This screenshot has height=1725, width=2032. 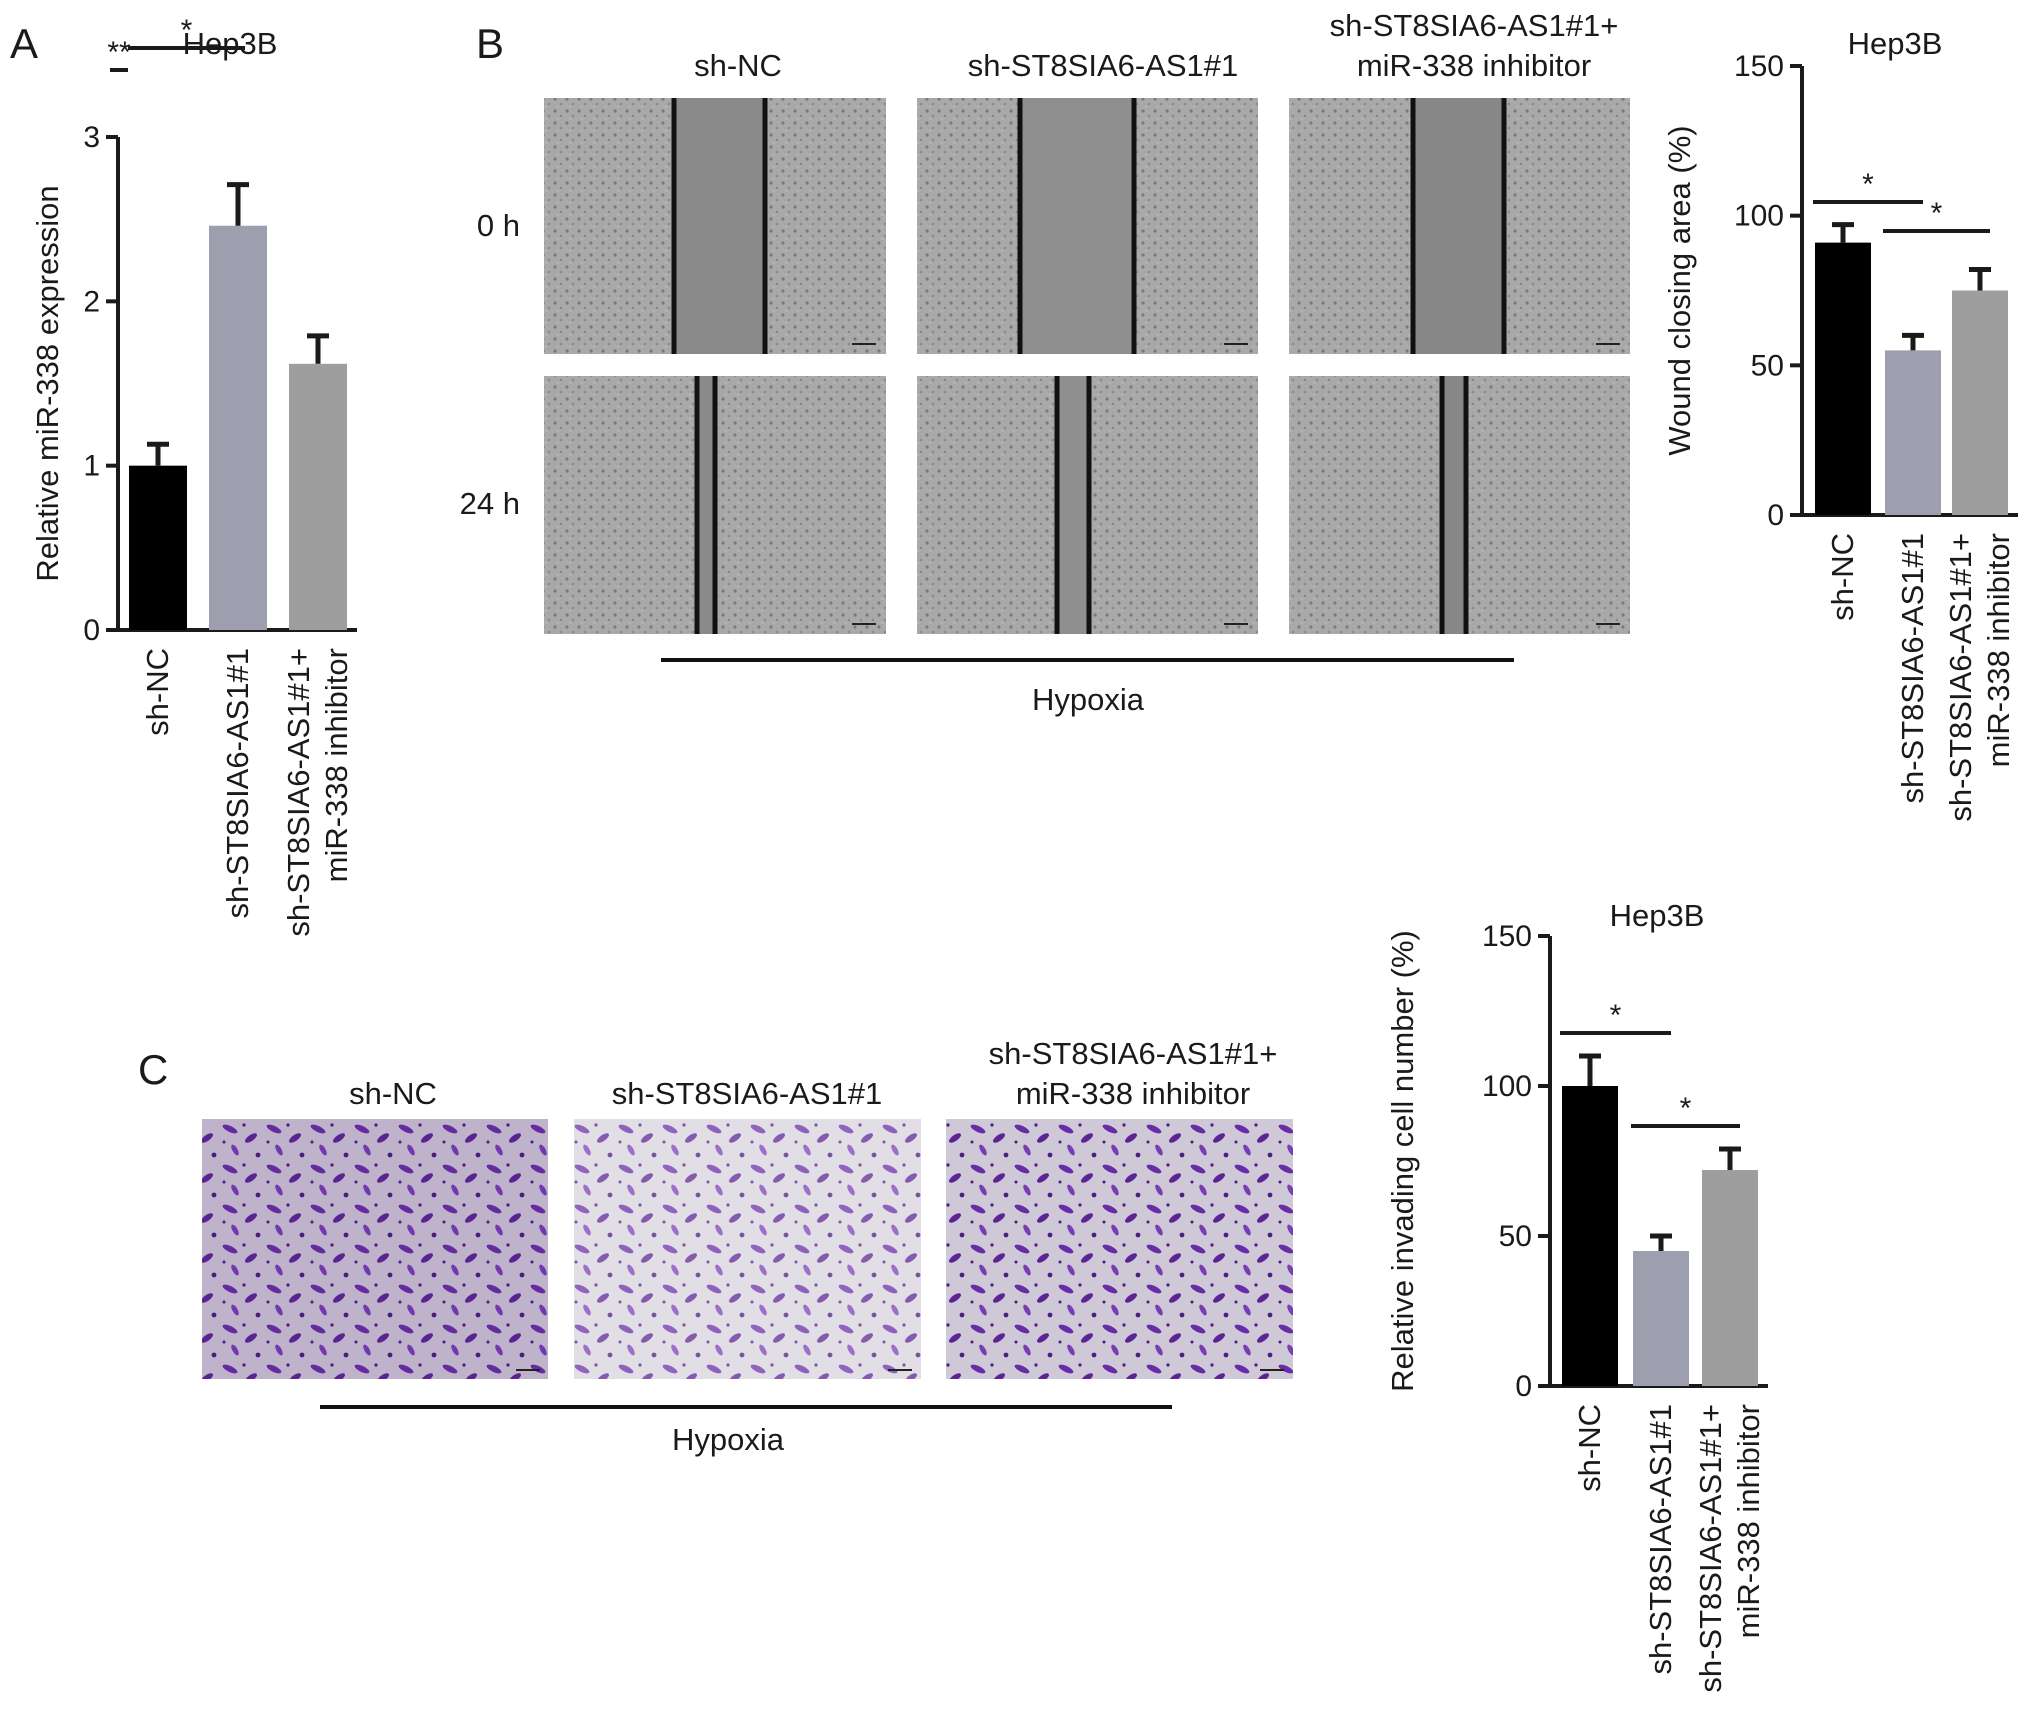 What do you see at coordinates (1459, 505) in the screenshot?
I see `micrograph-24h-combo` at bounding box center [1459, 505].